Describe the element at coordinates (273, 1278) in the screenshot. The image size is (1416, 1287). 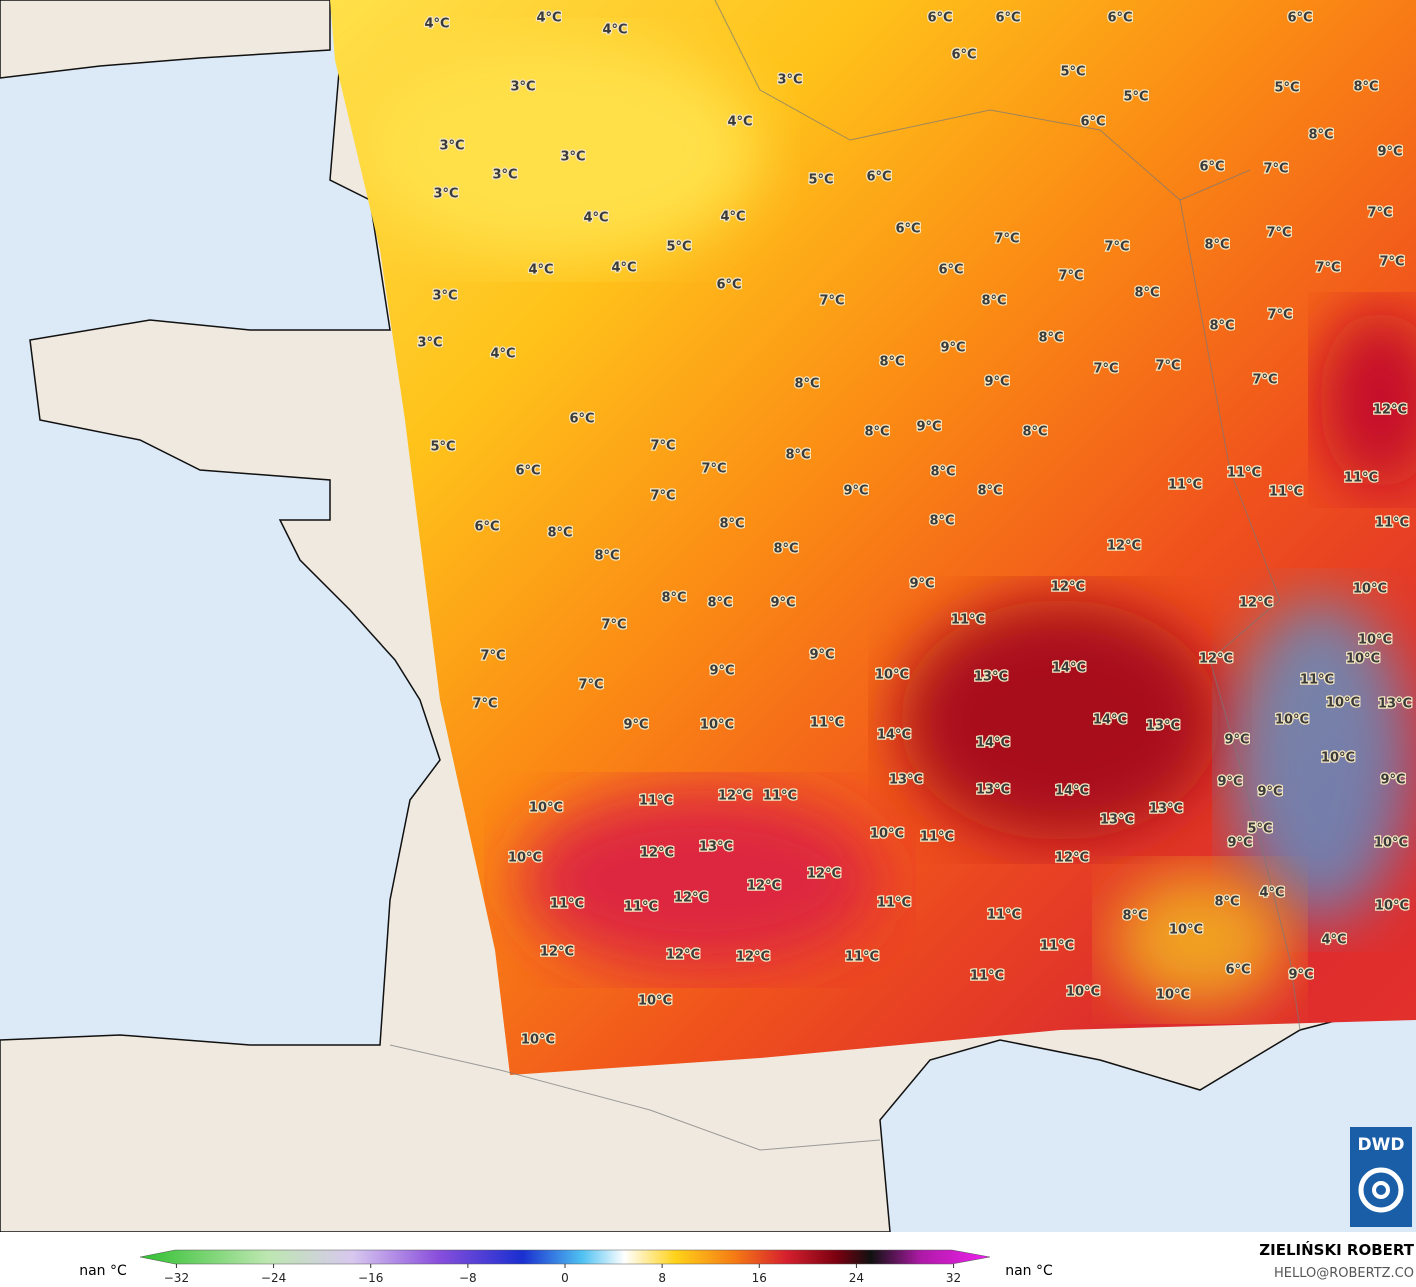
I see `colorbar-tick-label: −24` at that location.